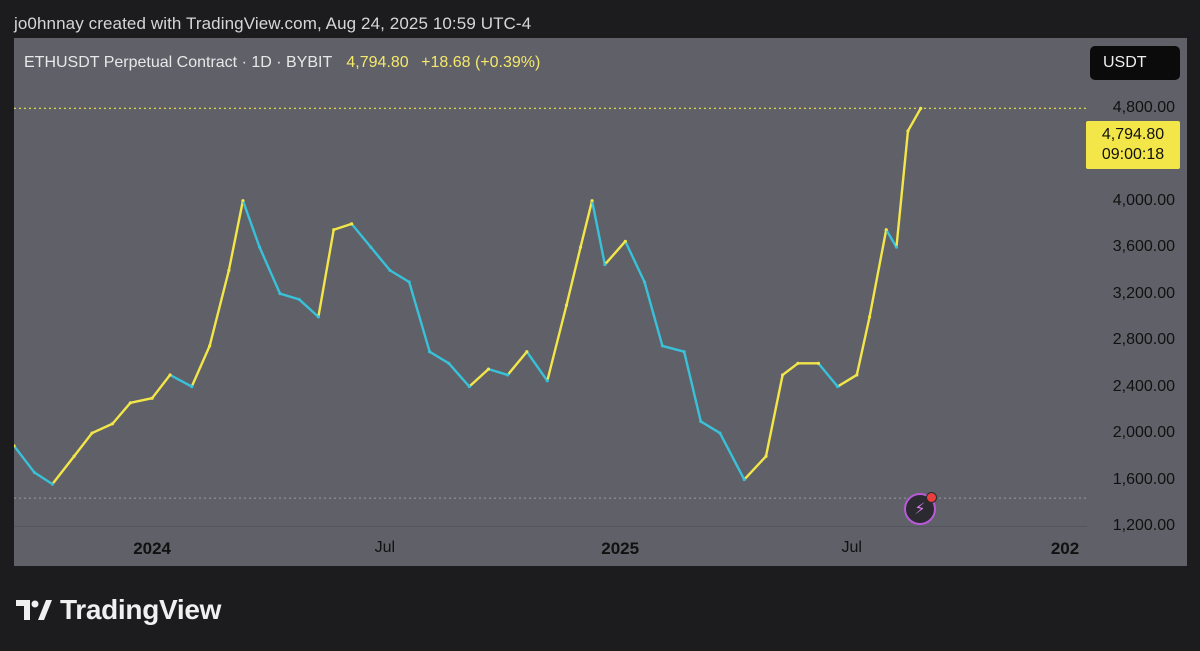  Describe the element at coordinates (141, 609) in the screenshot. I see `tradingview-logo-text: TradingView` at that location.